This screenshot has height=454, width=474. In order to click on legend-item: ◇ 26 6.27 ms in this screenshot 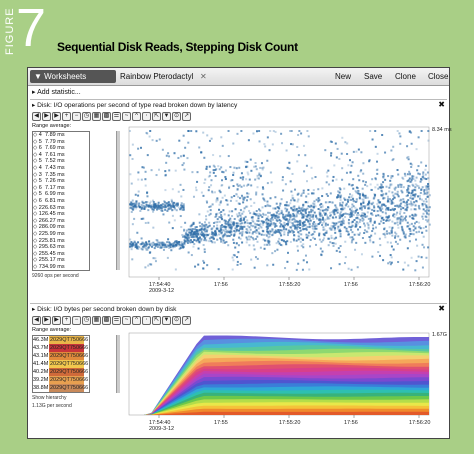, I will do `click(61, 221)`.